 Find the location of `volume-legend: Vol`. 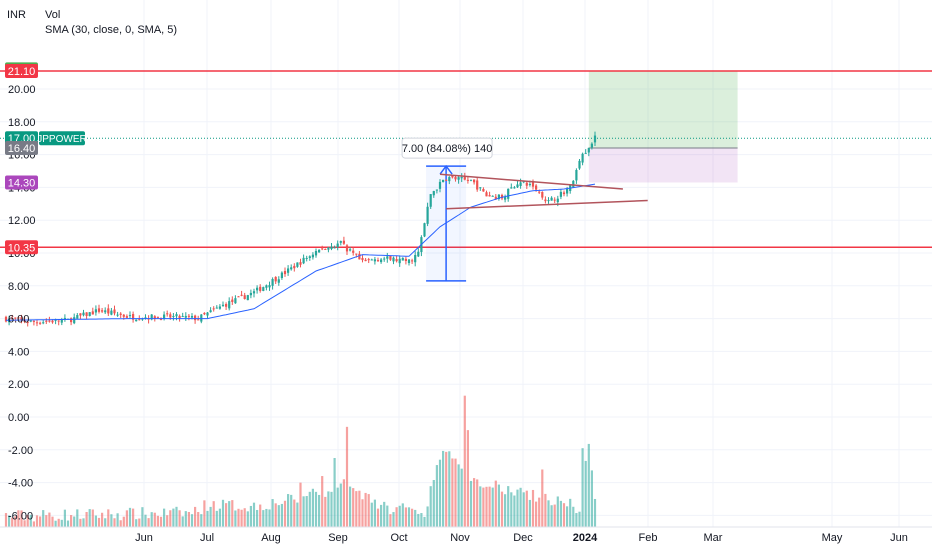

volume-legend: Vol is located at coordinates (53, 15).